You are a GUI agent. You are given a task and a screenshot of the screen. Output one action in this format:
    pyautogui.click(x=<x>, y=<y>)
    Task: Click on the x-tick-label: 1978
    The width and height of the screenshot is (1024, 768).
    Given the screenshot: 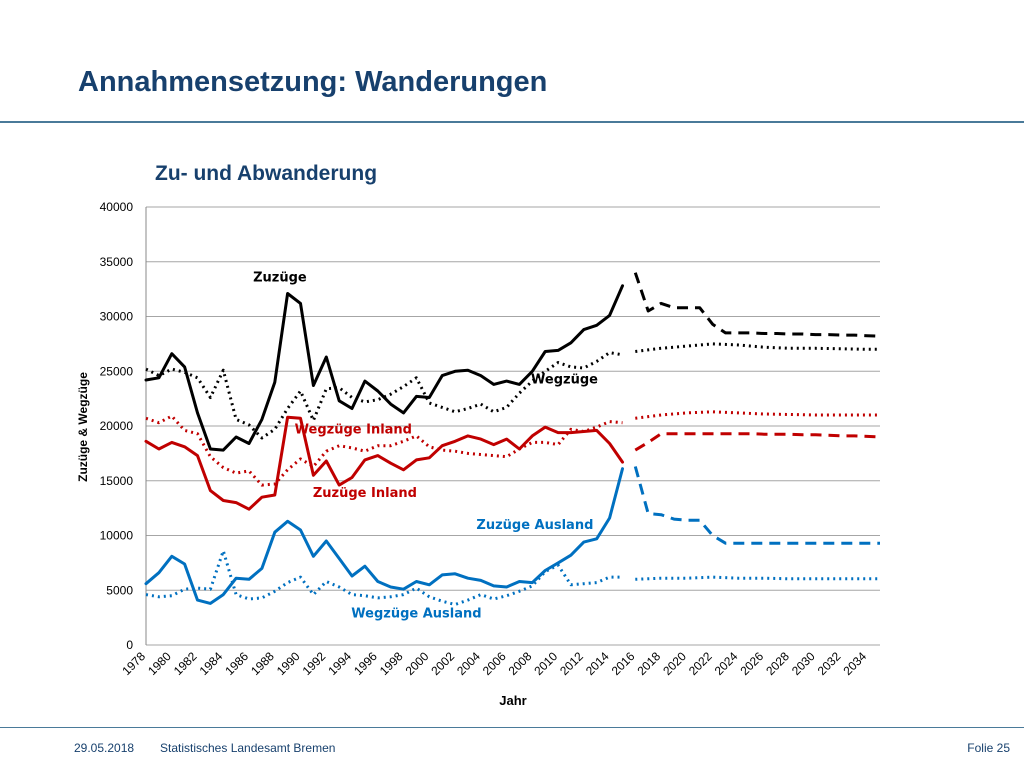 What is the action you would take?
    pyautogui.click(x=133, y=663)
    